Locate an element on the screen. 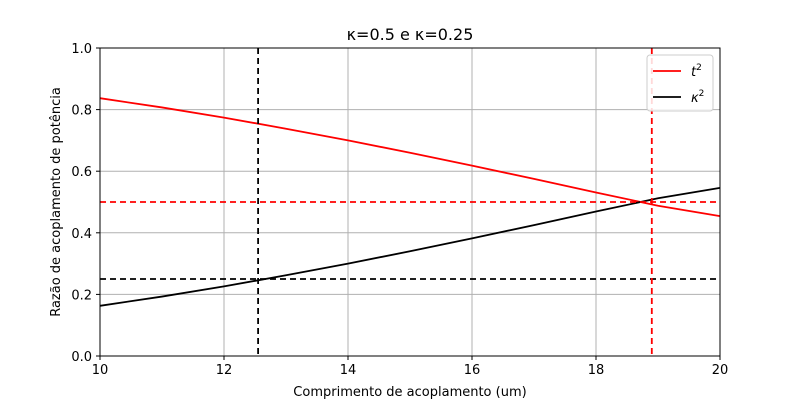  x-tick-label: 10 is located at coordinates (100, 370).